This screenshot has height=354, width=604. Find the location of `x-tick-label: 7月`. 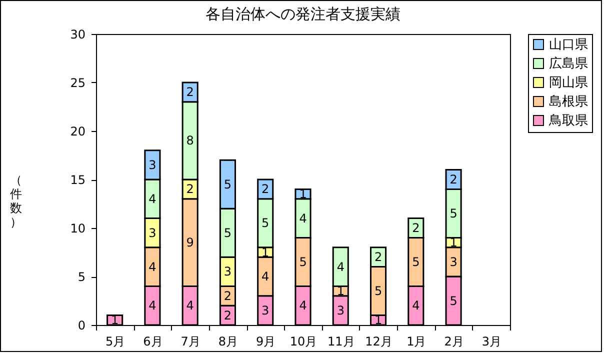

x-tick-label: 7月 is located at coordinates (190, 341).